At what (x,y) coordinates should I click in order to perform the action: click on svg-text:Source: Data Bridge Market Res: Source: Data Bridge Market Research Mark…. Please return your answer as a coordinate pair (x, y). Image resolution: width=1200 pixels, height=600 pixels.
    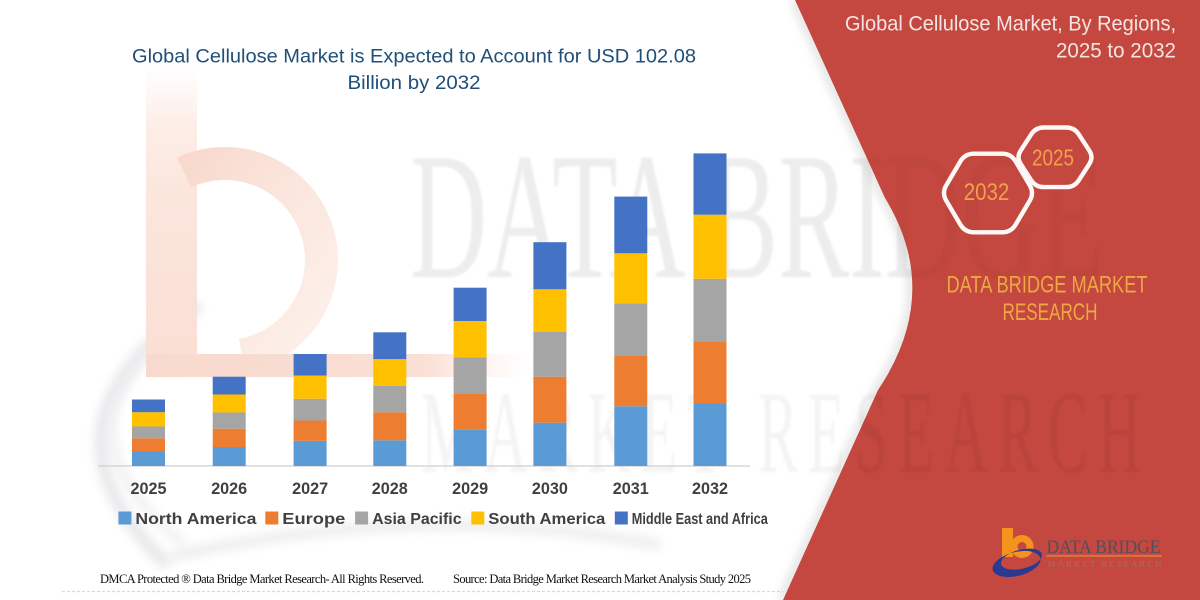
    Looking at the image, I should click on (602, 579).